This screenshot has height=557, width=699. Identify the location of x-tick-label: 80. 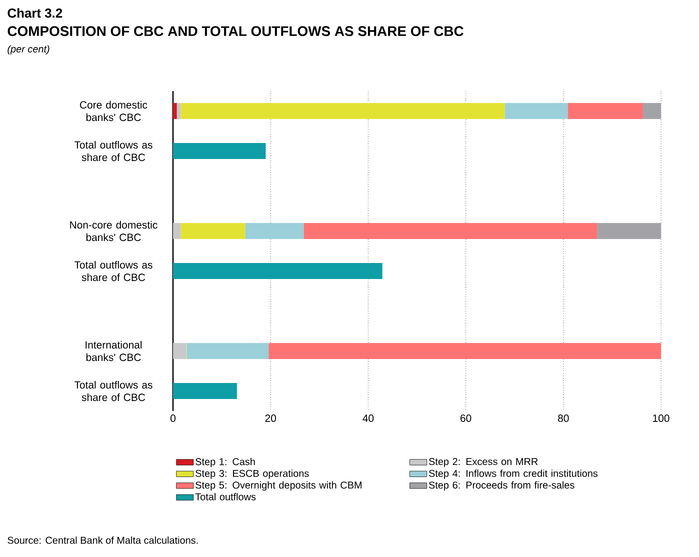
(563, 418).